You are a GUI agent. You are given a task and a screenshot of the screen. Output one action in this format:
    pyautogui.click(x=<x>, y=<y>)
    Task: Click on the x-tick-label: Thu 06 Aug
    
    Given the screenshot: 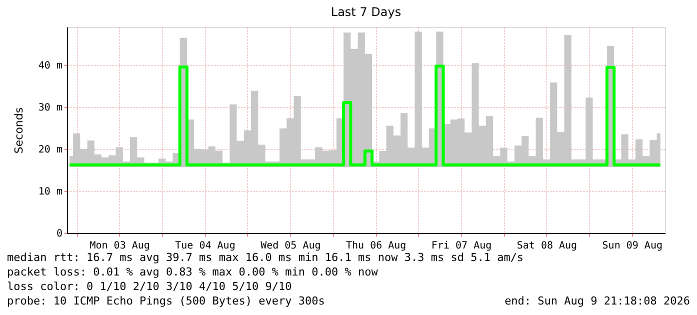 What is the action you would take?
    pyautogui.click(x=376, y=246)
    